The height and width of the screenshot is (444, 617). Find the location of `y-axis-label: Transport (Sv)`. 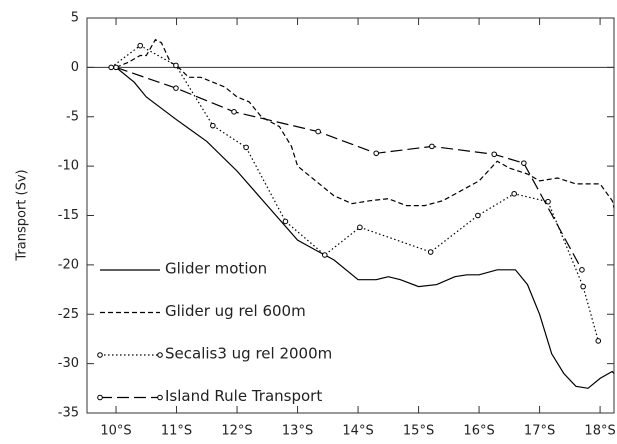

y-axis-label: Transport (Sv) is located at coordinates (22, 215).